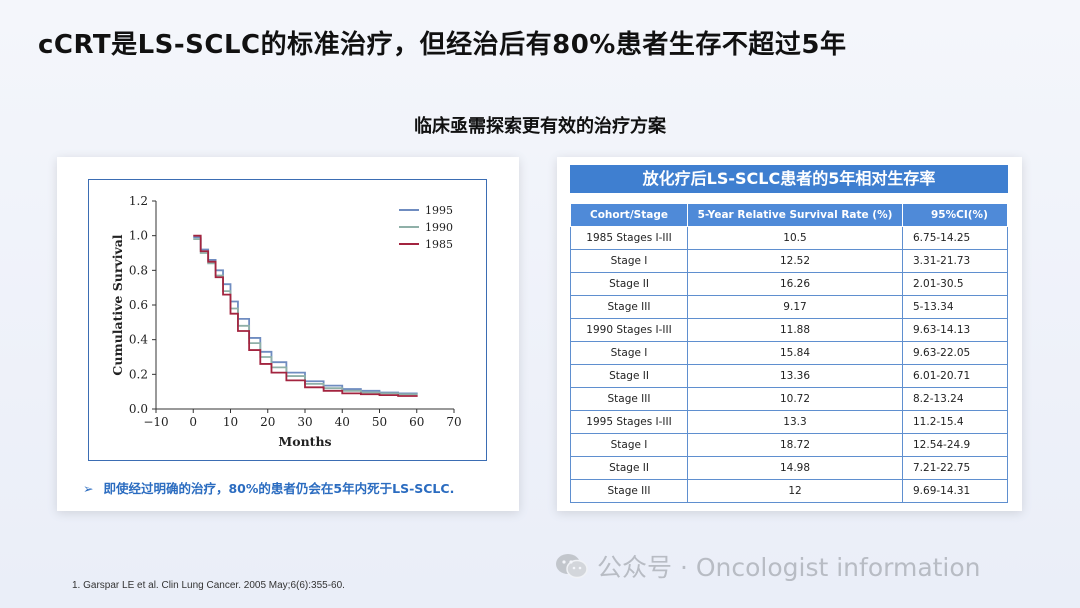  I want to click on table-row: Stage III 10.72 8.2-13.24, so click(789, 399).